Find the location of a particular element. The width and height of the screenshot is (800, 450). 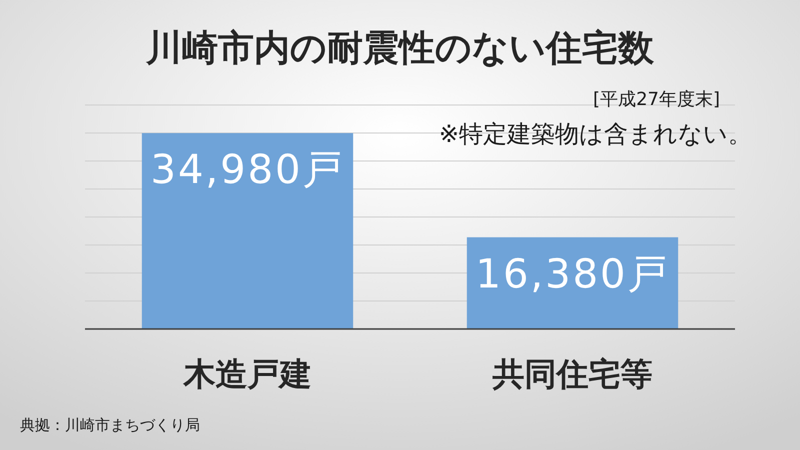

annotation: [平成27年度末] is located at coordinates (656, 99).